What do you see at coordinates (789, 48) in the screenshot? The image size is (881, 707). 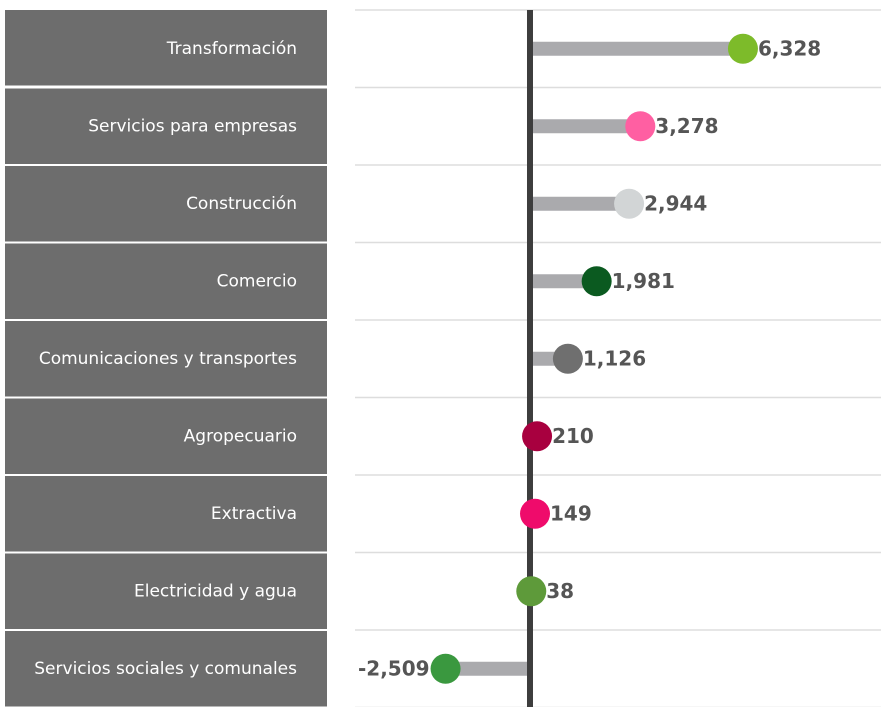 I see `value-label: 6,328` at bounding box center [789, 48].